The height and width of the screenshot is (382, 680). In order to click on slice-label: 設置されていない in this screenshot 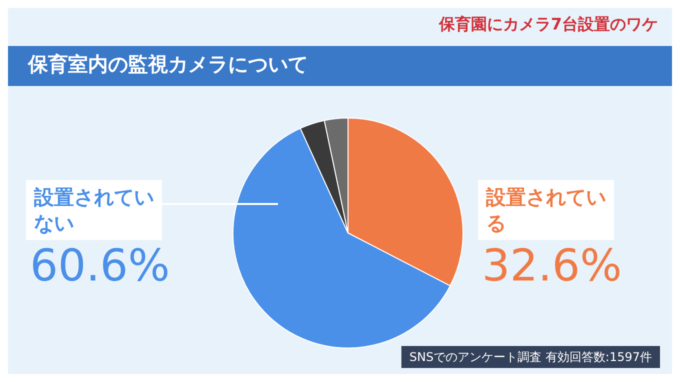, I will do `click(93, 210)`.